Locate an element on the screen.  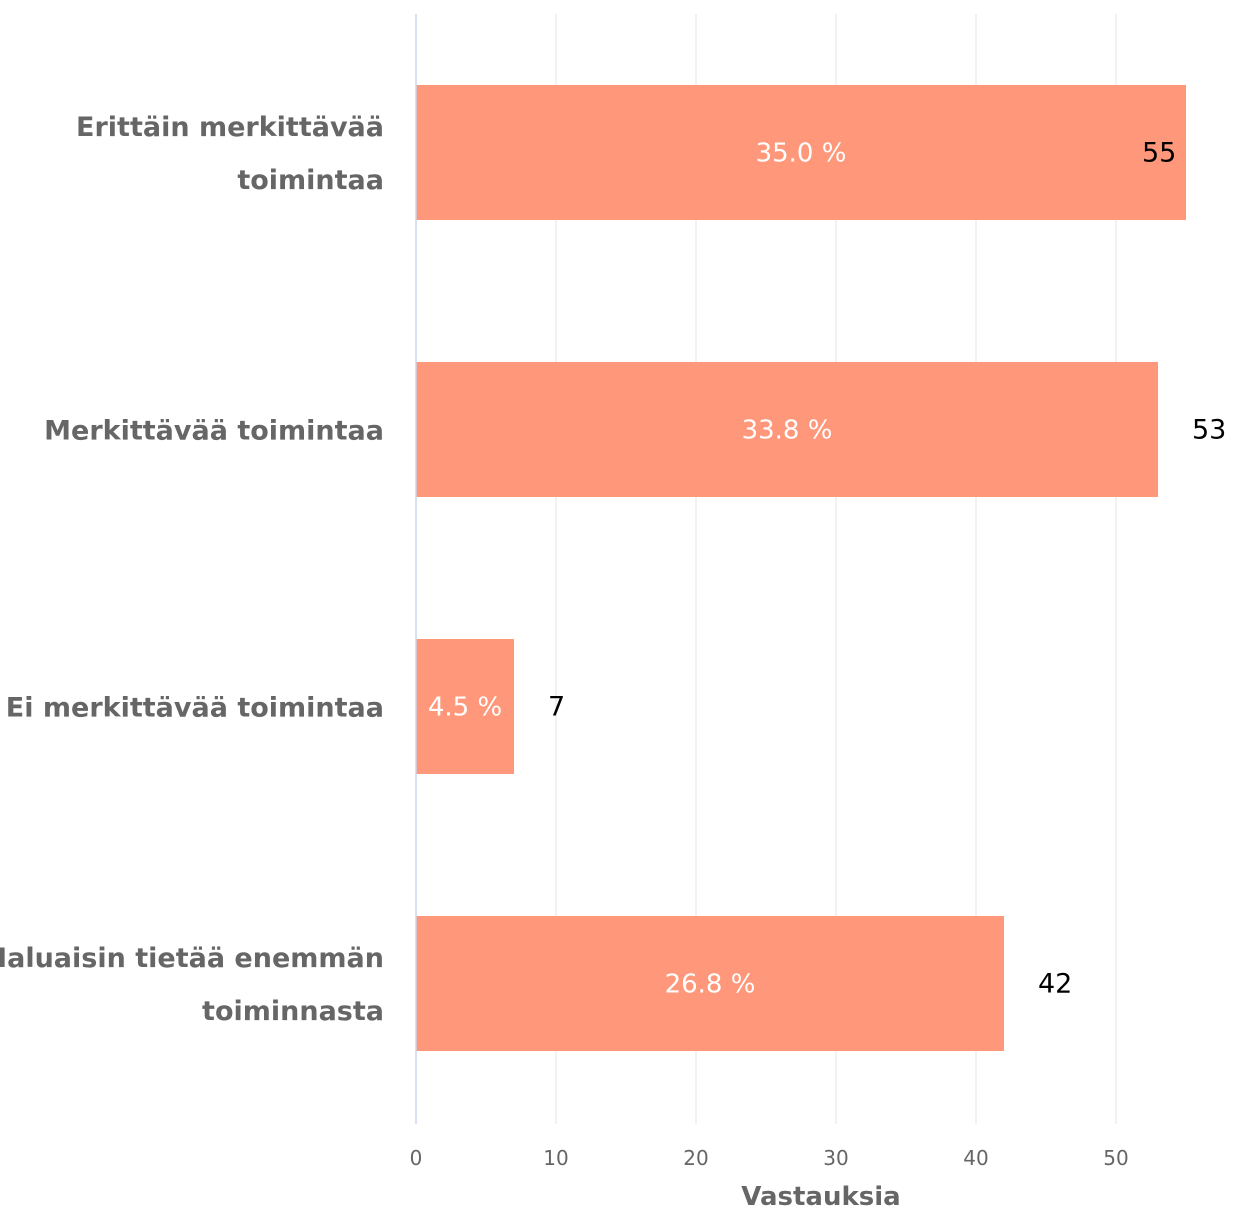
x-tick-label: 50 is located at coordinates (1115, 1158).